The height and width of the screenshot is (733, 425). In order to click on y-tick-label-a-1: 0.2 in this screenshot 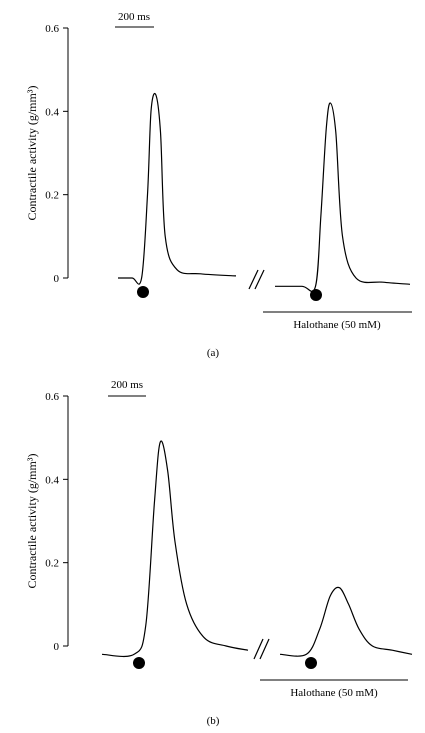, I will do `click(52, 196)`.